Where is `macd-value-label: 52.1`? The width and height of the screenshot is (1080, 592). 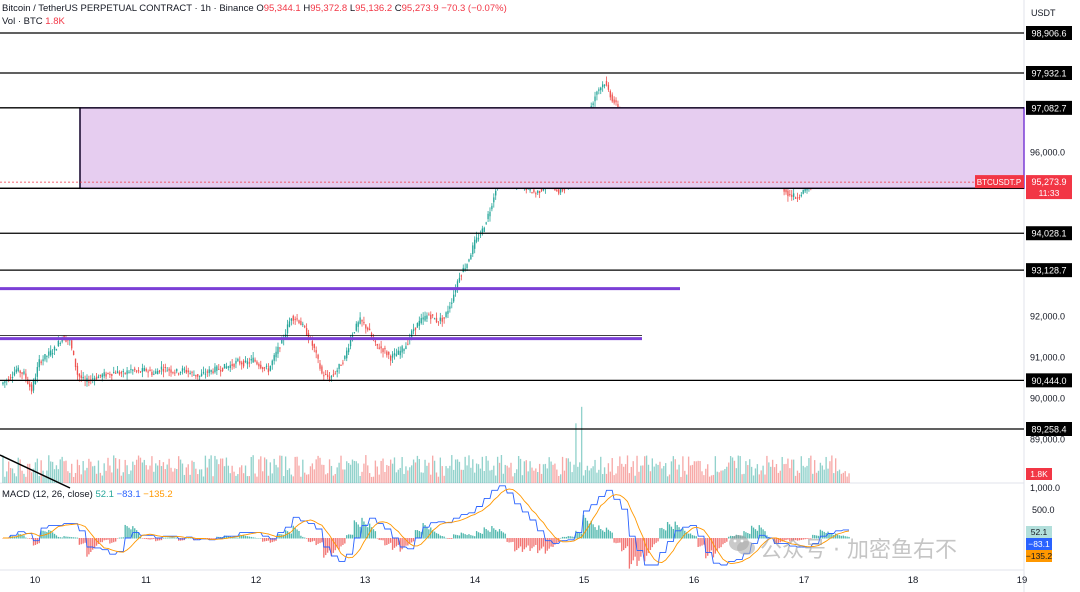 macd-value-label: 52.1 is located at coordinates (1039, 532).